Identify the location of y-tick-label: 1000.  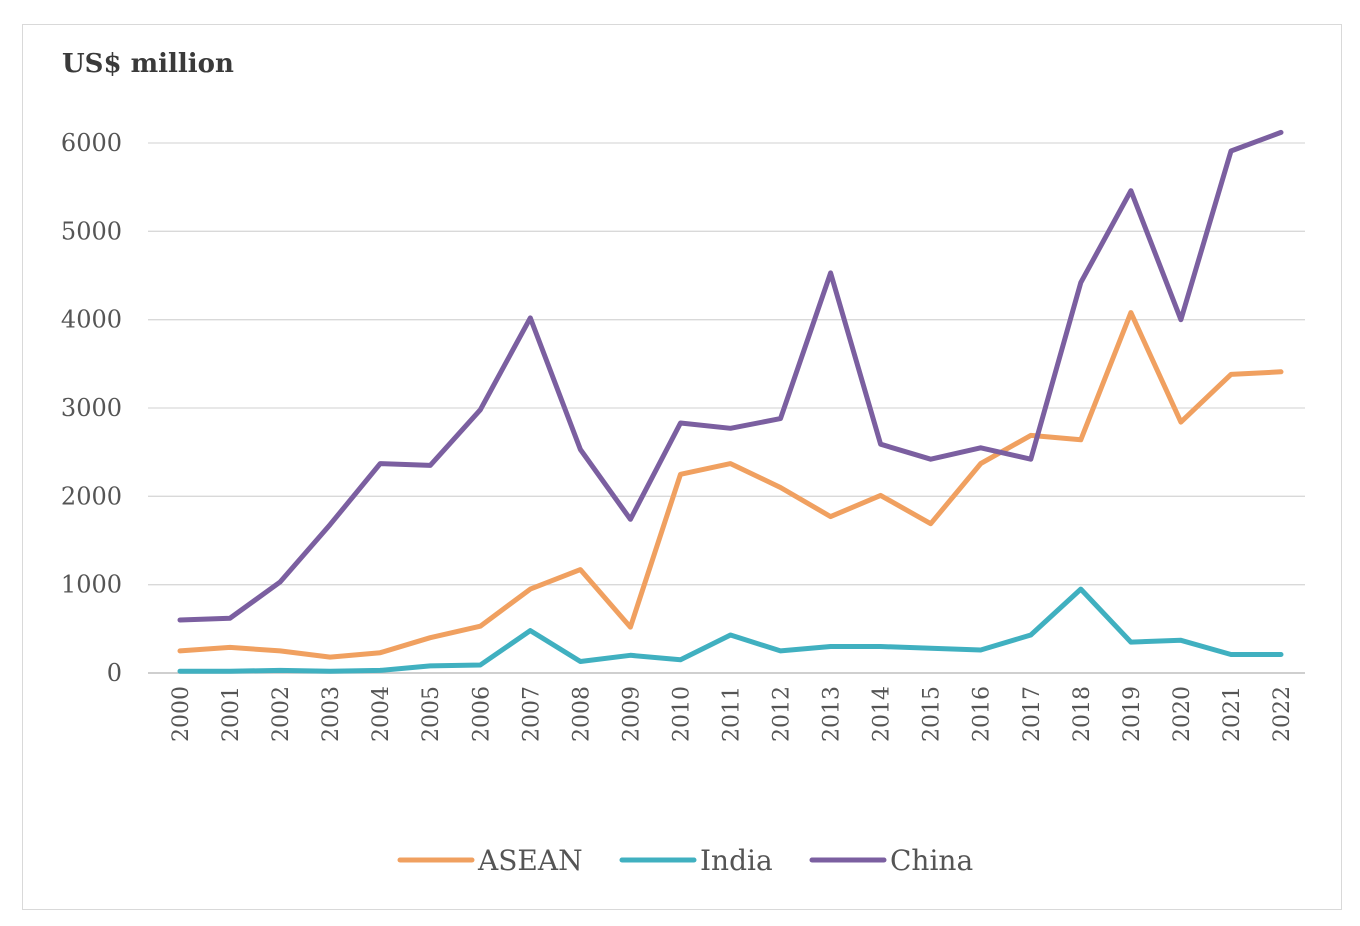
(91, 585).